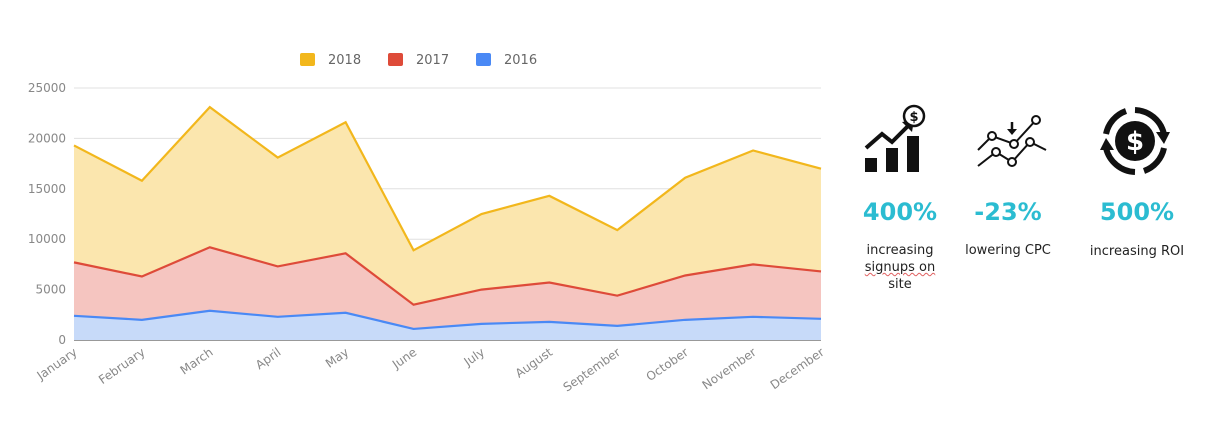 This screenshot has height=428, width=1206. I want to click on kpi-label-roi: increasing ROI, so click(1137, 251).